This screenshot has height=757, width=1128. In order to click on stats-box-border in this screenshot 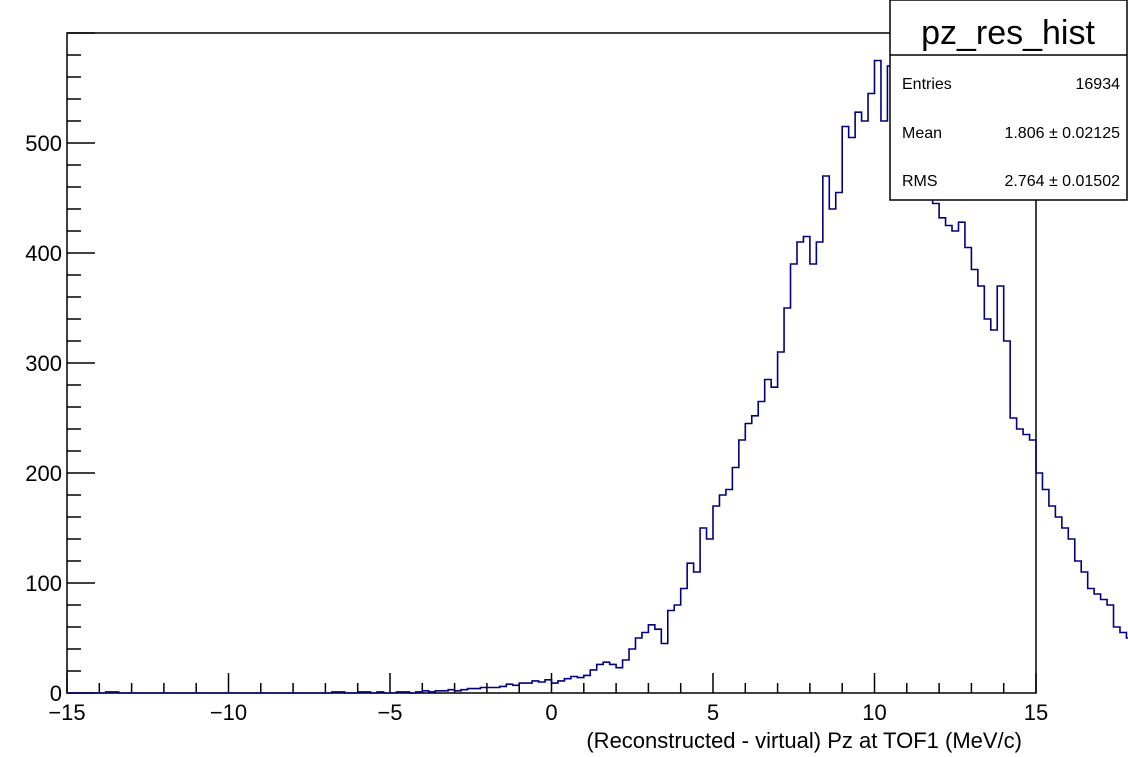, I will do `click(1008, 100)`.